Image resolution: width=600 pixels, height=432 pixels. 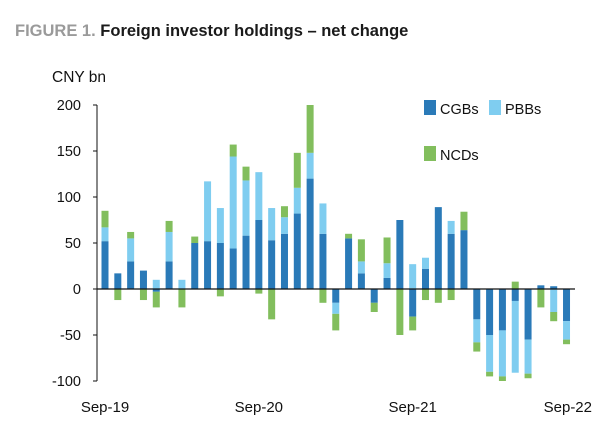 I want to click on y-tick-label: 200, so click(x=69, y=106).